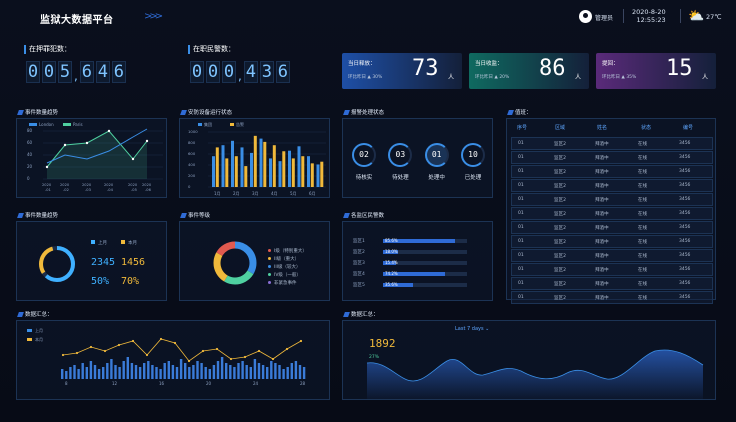 The image size is (736, 422). Describe the element at coordinates (102, 72) in the screenshot. I see `counter-digit: 4` at that location.